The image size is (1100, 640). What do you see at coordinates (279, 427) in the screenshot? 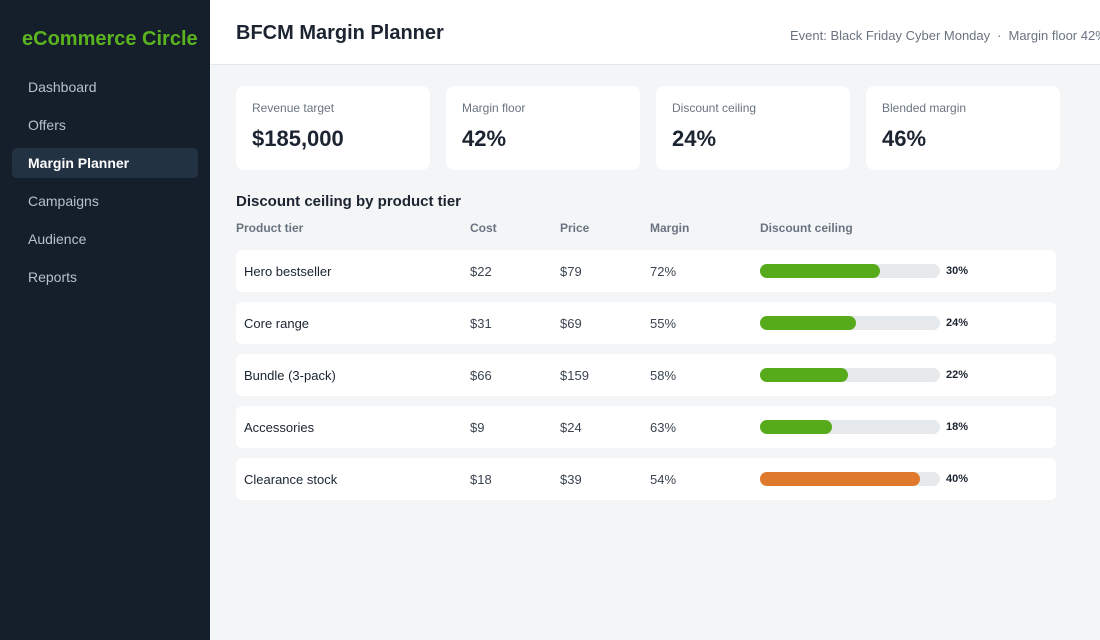
I see `tier-name: Accessories` at bounding box center [279, 427].